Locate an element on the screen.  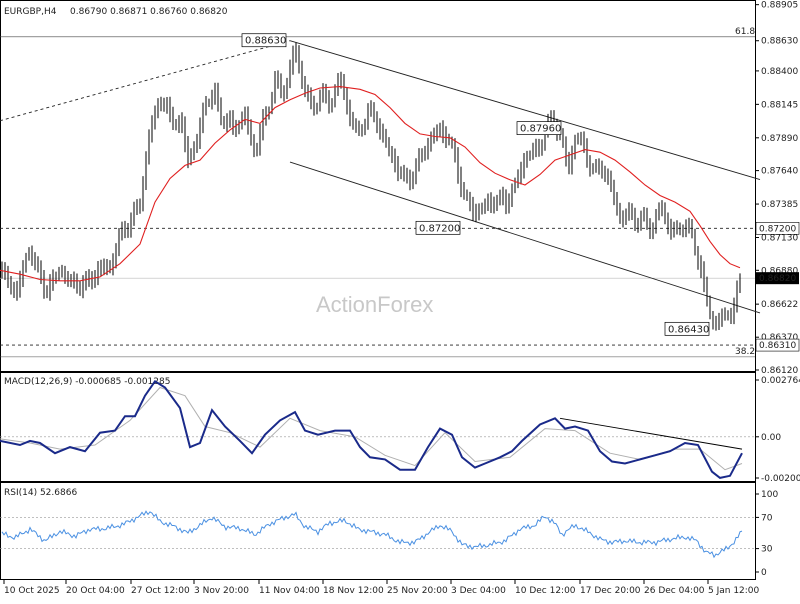
time-axis-label: 3 Dec 04:00 is located at coordinates (478, 591).